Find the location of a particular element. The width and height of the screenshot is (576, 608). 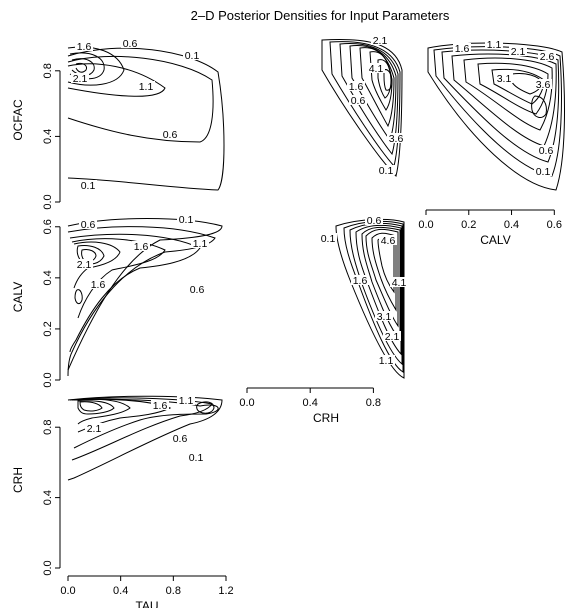

contour-label: 3.6 is located at coordinates (396, 139).